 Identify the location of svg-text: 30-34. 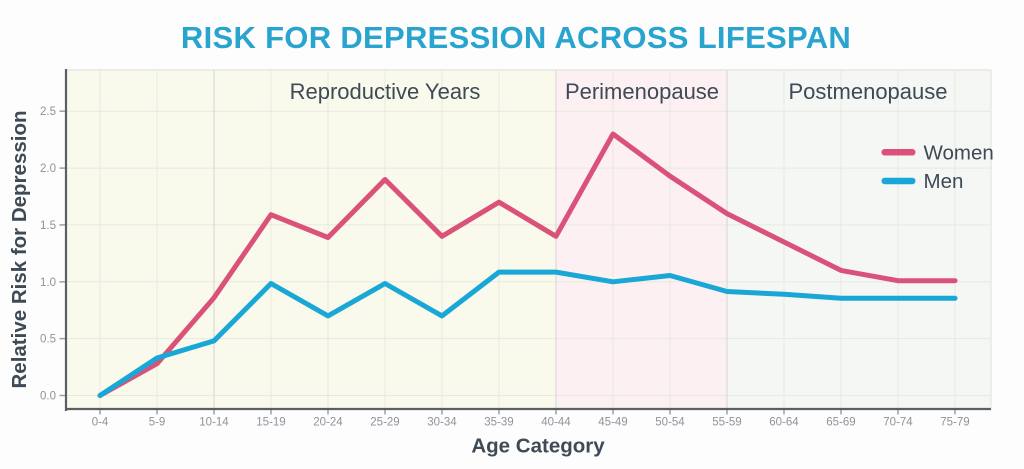
(442, 423).